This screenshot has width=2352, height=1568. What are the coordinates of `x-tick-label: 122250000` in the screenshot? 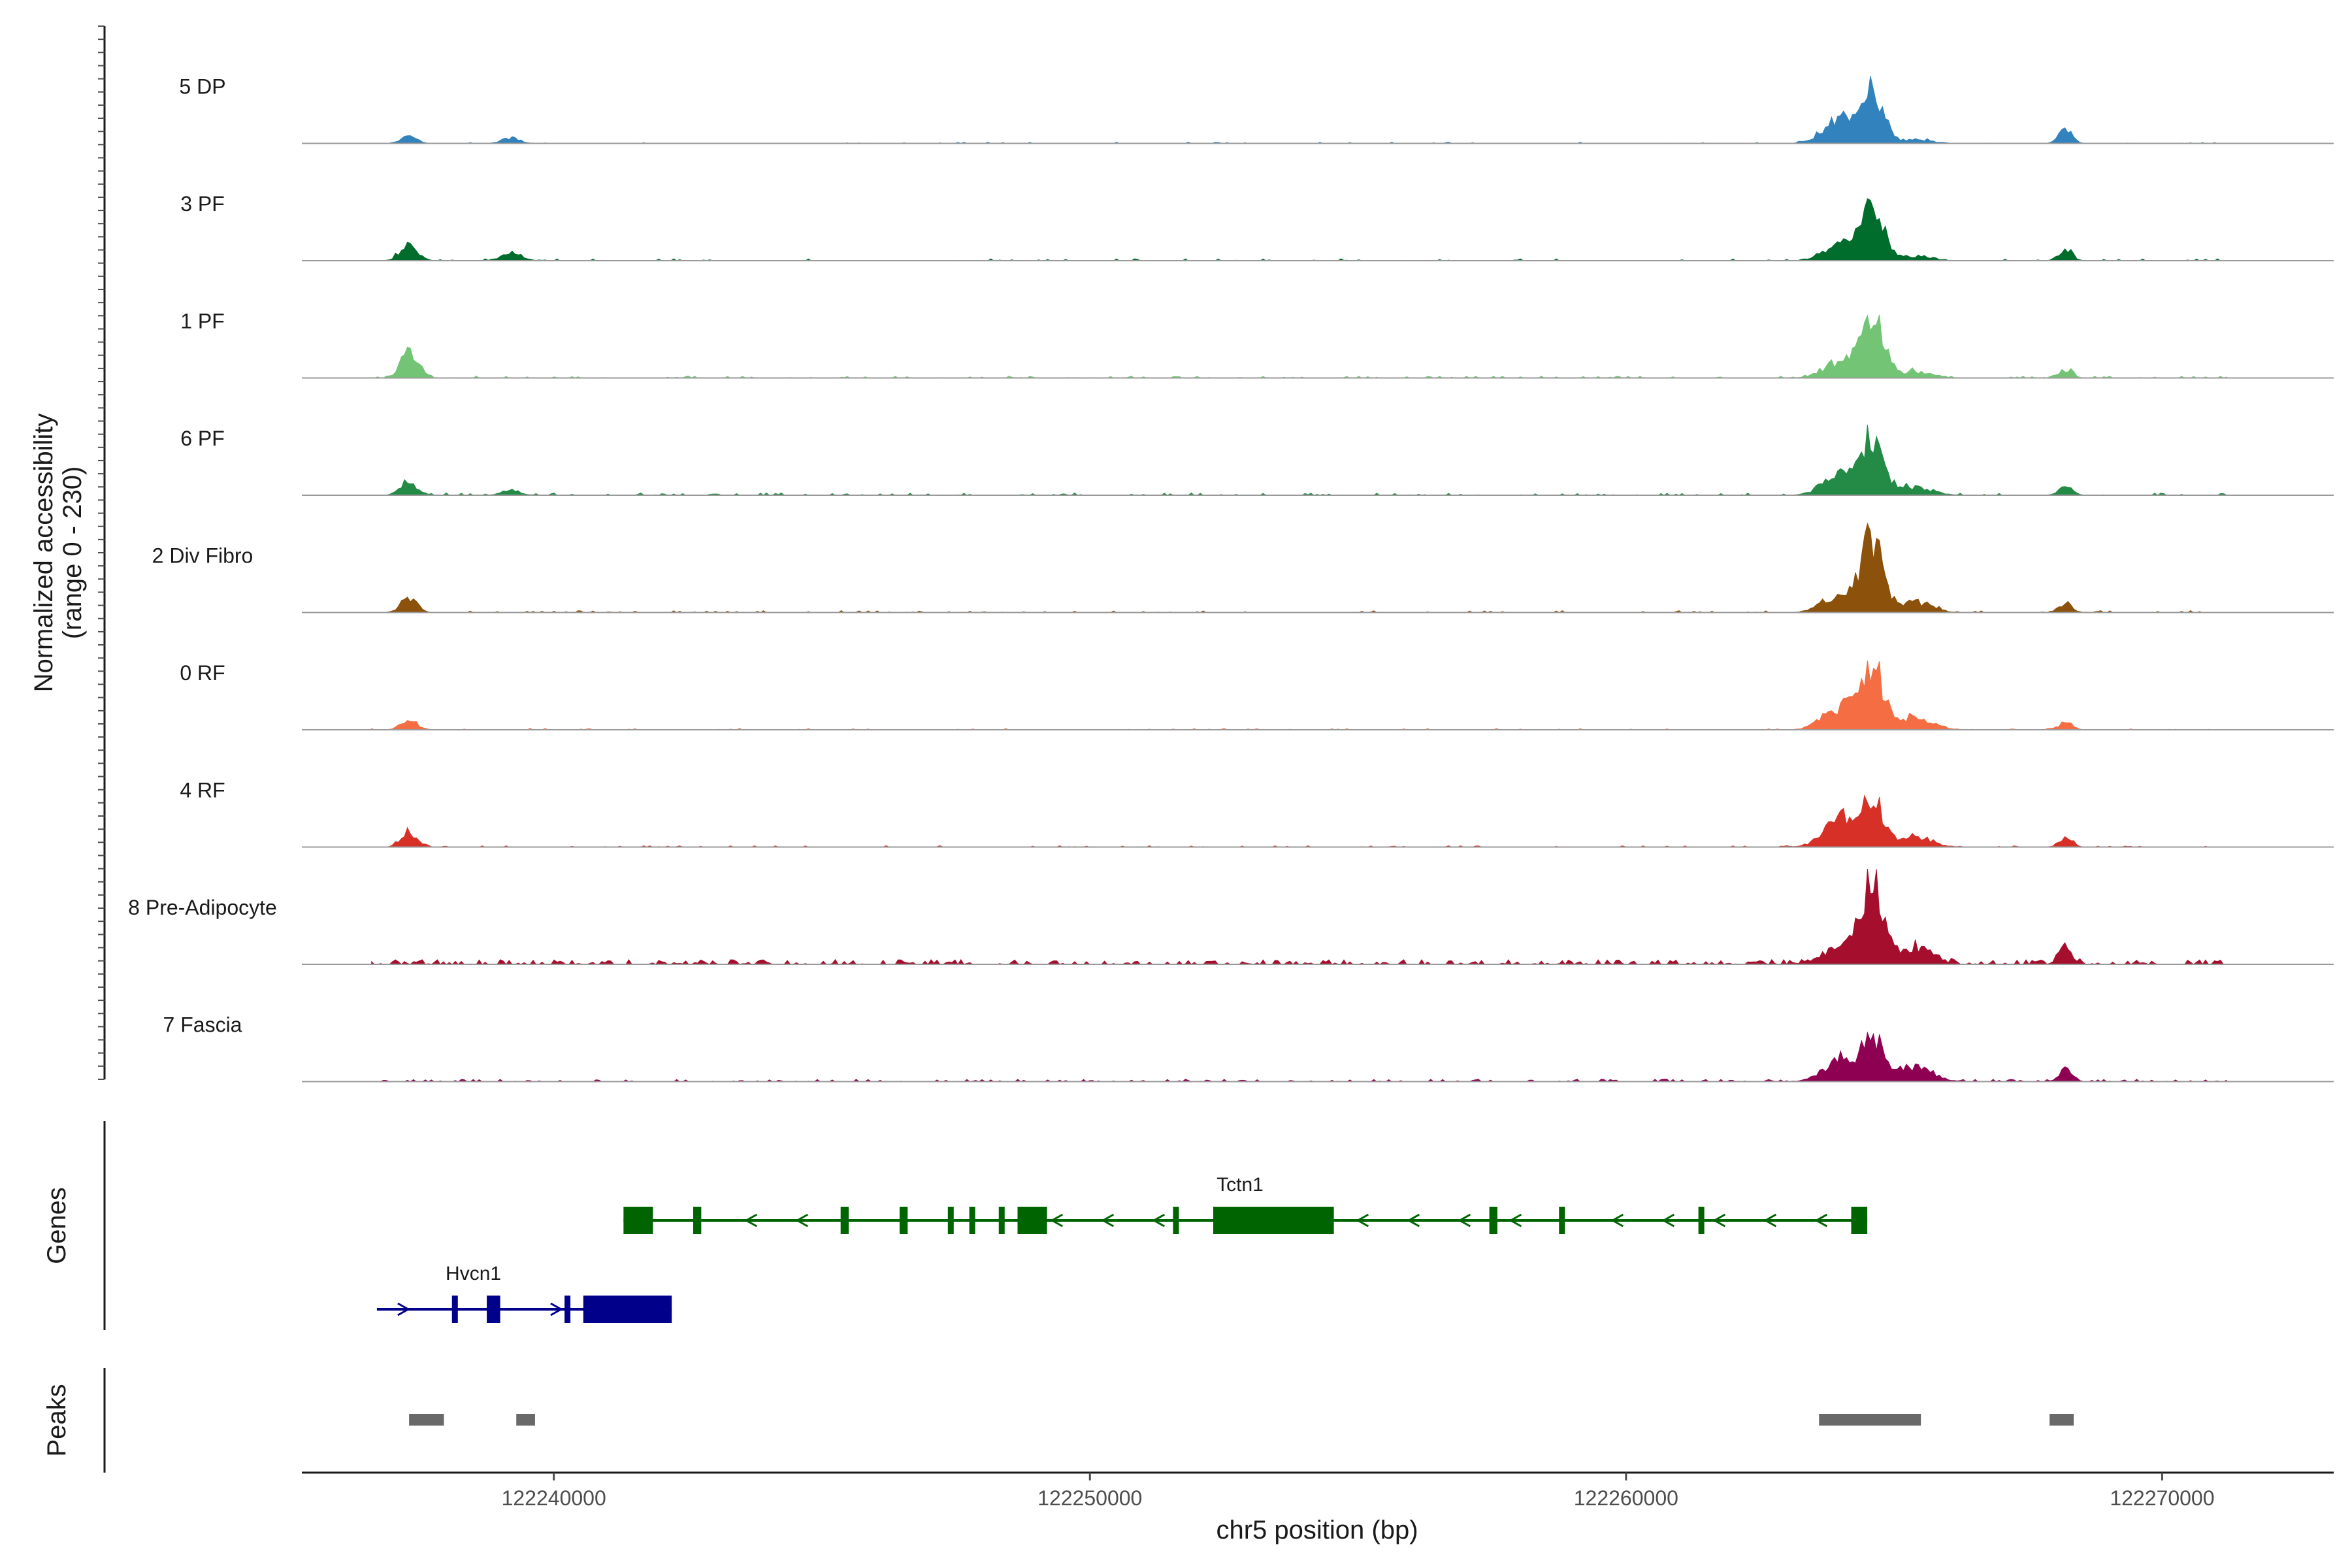 It's located at (1089, 1498).